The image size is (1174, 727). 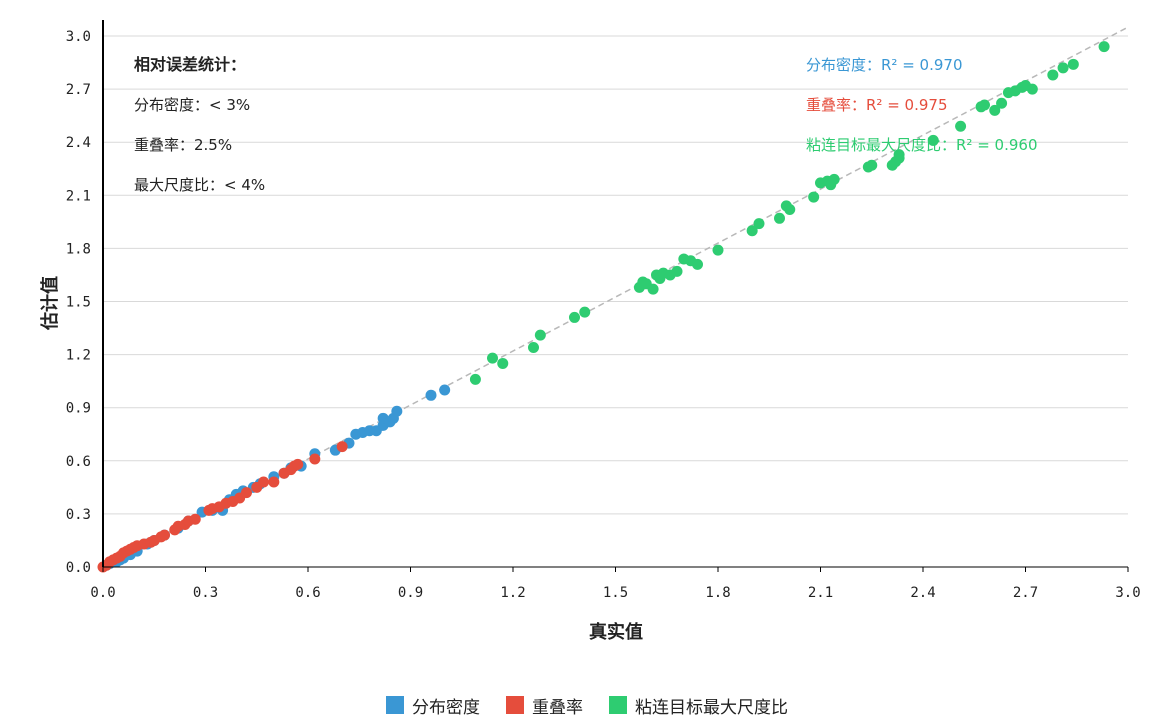 What do you see at coordinates (717, 593) in the screenshot?
I see `x-tick-label: 1.8` at bounding box center [717, 593].